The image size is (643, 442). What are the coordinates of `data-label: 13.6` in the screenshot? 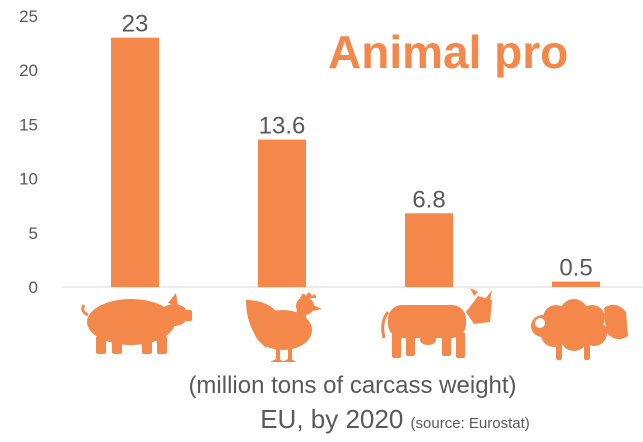 It's located at (282, 126).